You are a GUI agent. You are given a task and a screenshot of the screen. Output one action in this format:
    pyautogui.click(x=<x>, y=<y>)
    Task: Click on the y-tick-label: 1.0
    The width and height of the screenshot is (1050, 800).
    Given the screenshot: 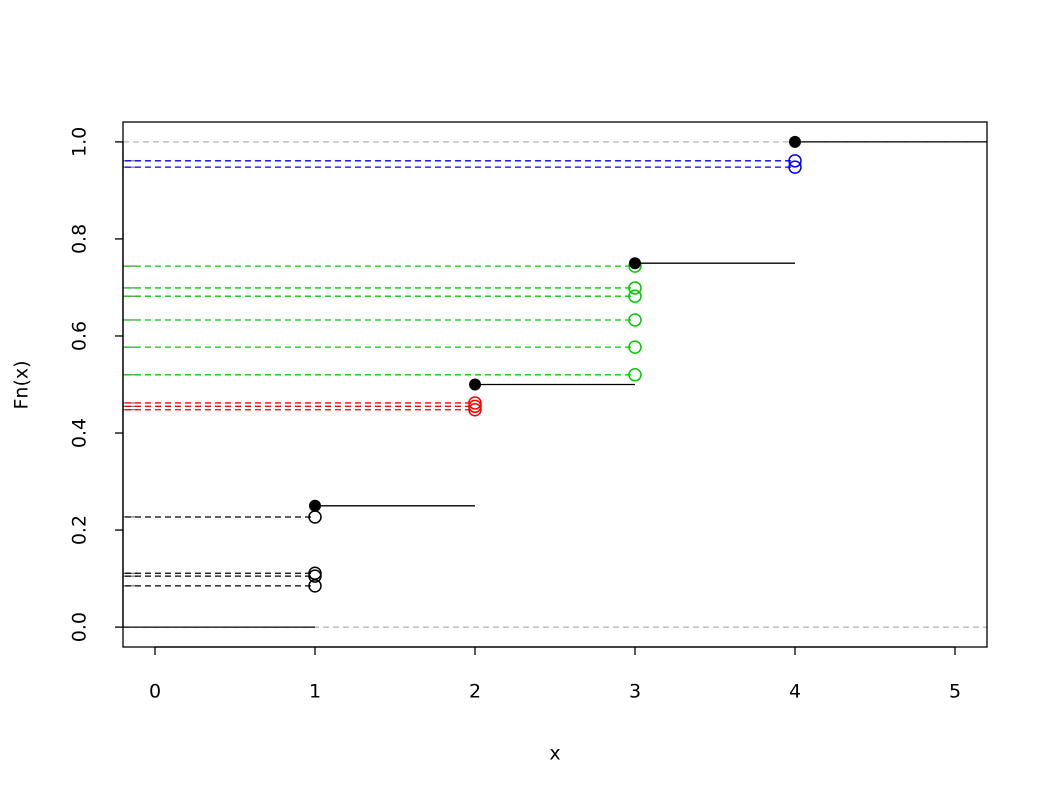 What is the action you would take?
    pyautogui.click(x=80, y=142)
    